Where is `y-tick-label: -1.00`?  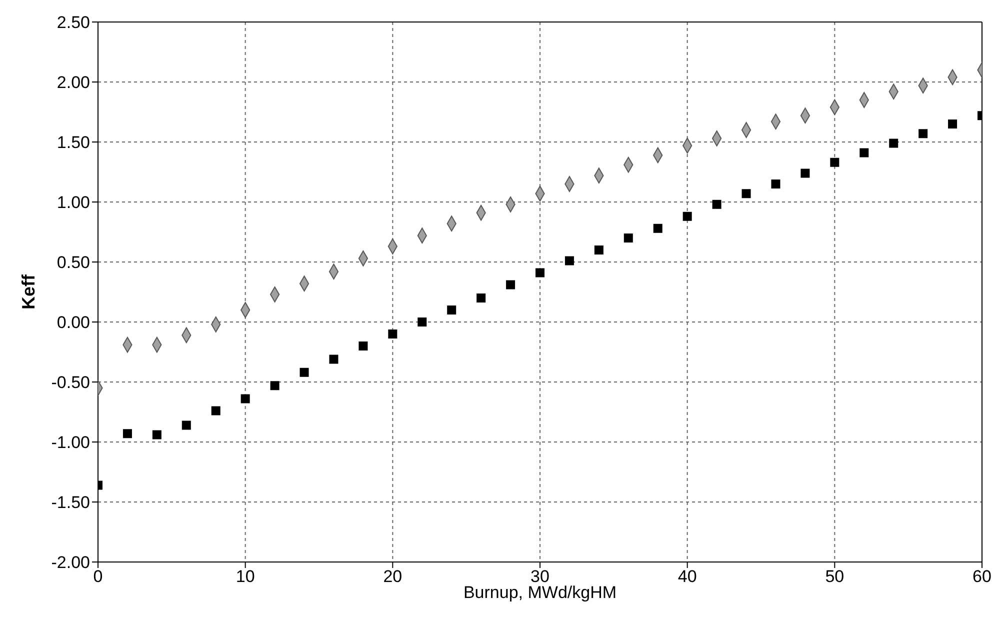
y-tick-label: -1.00 is located at coordinates (70, 442).